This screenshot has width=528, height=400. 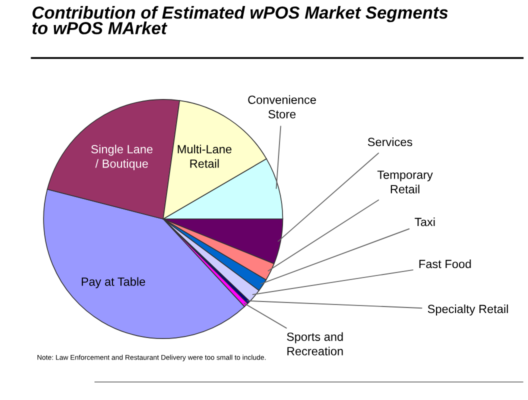 I want to click on slice-label: Taxi, so click(x=424, y=221).